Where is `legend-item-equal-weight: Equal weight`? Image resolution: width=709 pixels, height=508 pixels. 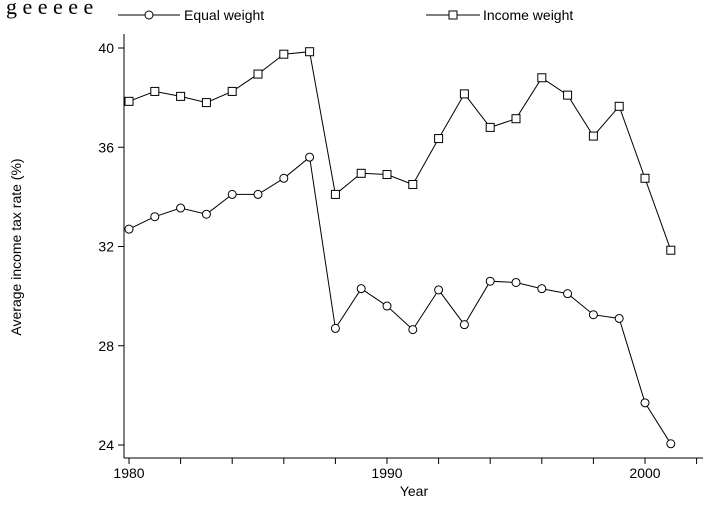
legend-item-equal-weight: Equal weight is located at coordinates (191, 15).